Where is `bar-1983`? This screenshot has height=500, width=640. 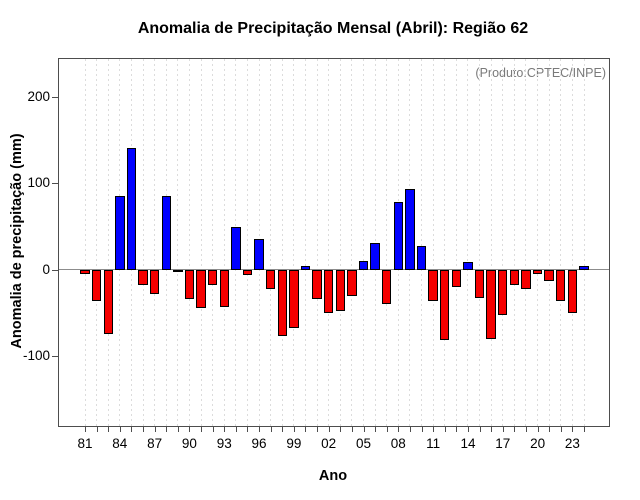 bar-1983 is located at coordinates (108, 301).